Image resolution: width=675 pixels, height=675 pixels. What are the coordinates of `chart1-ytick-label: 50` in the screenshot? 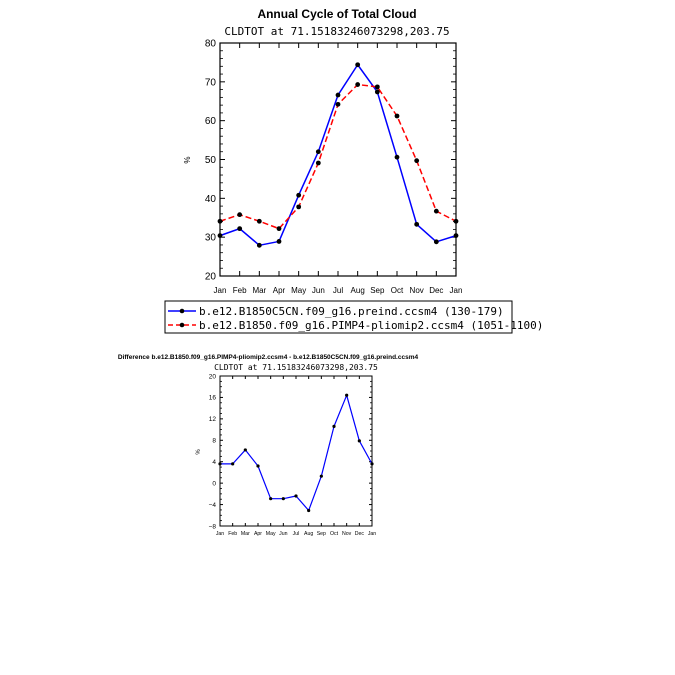 It's located at (211, 160).